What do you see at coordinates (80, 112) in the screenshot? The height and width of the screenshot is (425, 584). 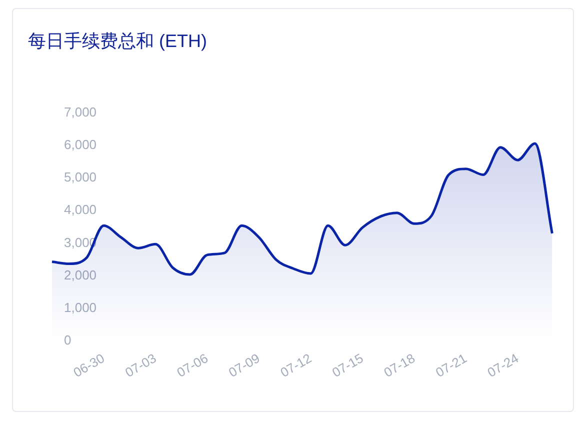 I see `y-tick-label: 7,000` at bounding box center [80, 112].